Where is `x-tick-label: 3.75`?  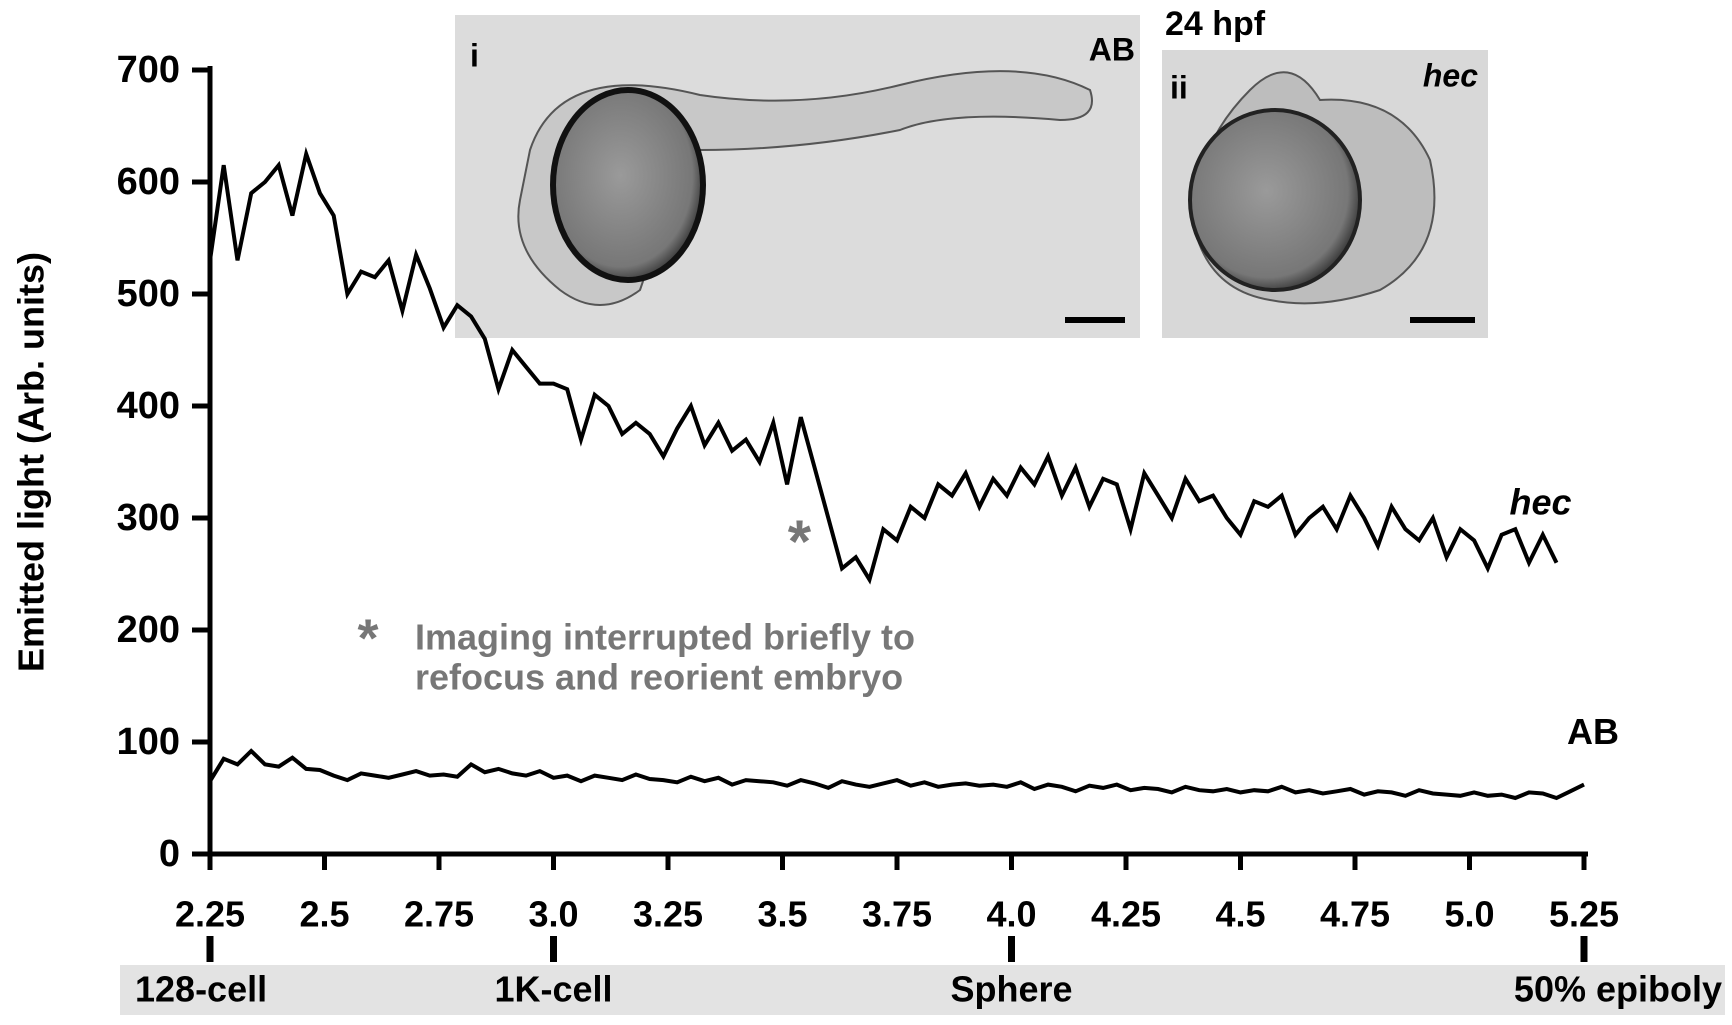
x-tick-label: 3.75 is located at coordinates (897, 914).